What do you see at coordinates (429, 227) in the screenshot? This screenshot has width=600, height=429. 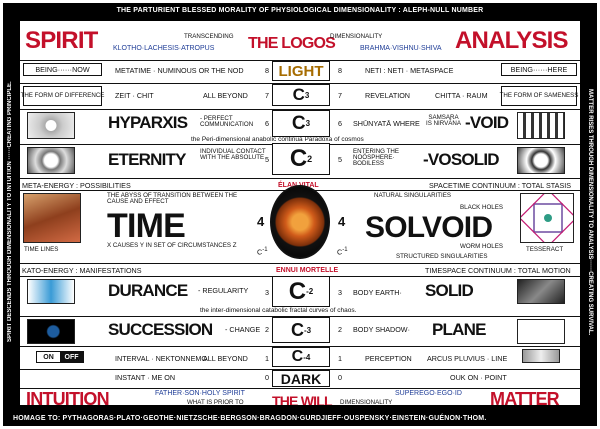 I see `solvoid-title: SOLVOID` at bounding box center [429, 227].